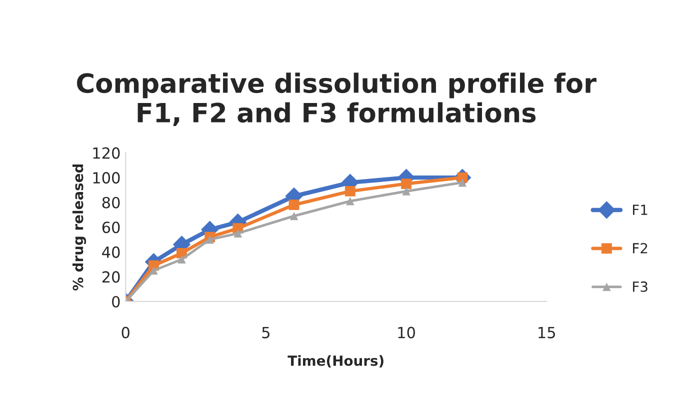 The width and height of the screenshot is (679, 413). Describe the element at coordinates (106, 153) in the screenshot. I see `y-tick-label: 120` at that location.